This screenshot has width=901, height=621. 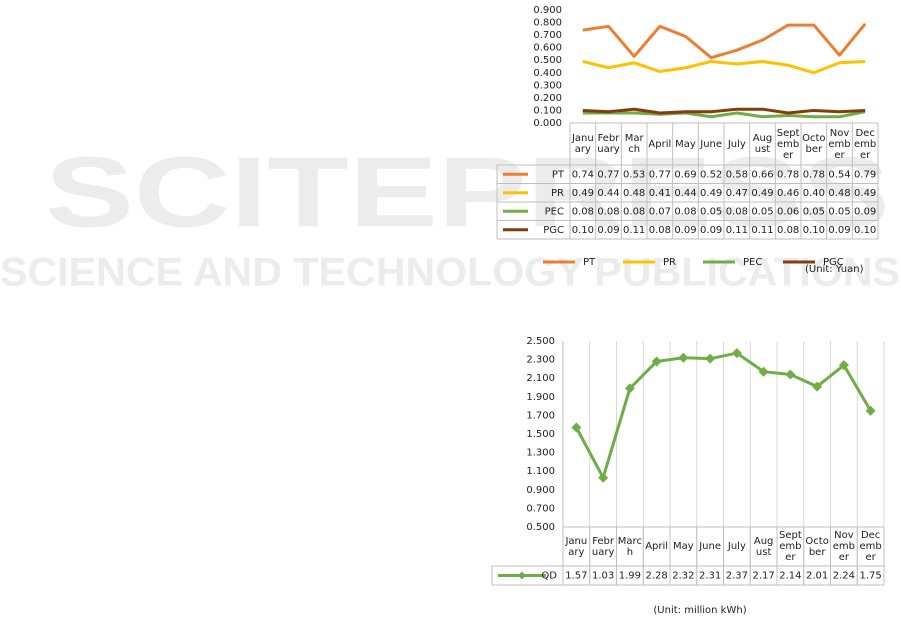 I want to click on table-value: 0.52, so click(x=711, y=174).